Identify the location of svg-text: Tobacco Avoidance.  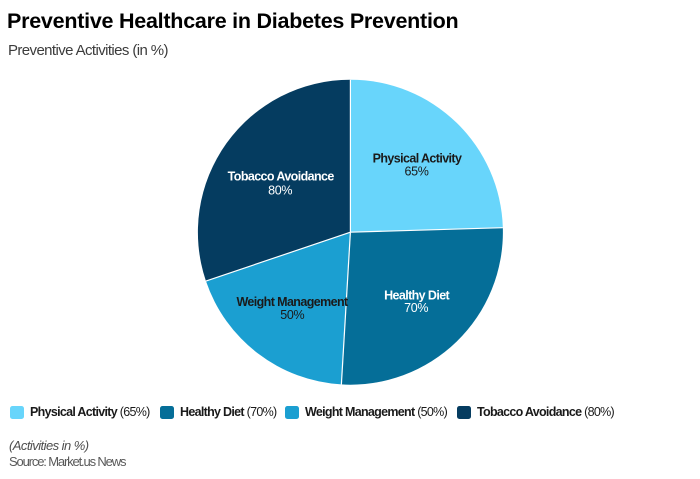
(281, 177).